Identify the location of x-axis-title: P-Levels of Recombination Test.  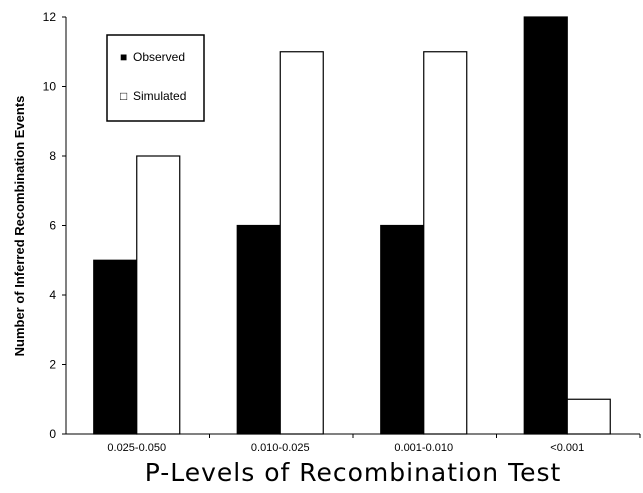
(353, 472).